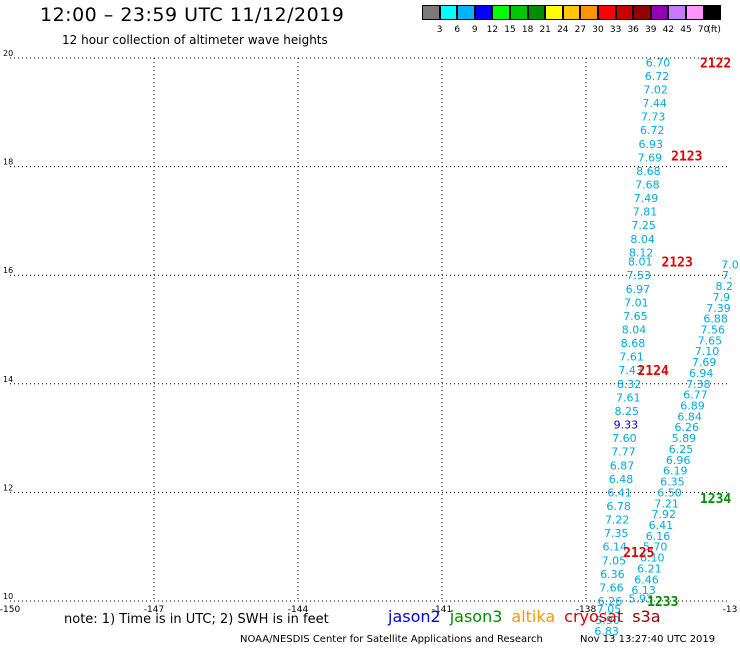  What do you see at coordinates (649, 568) in the screenshot?
I see `swh-value-label: 6.21` at bounding box center [649, 568].